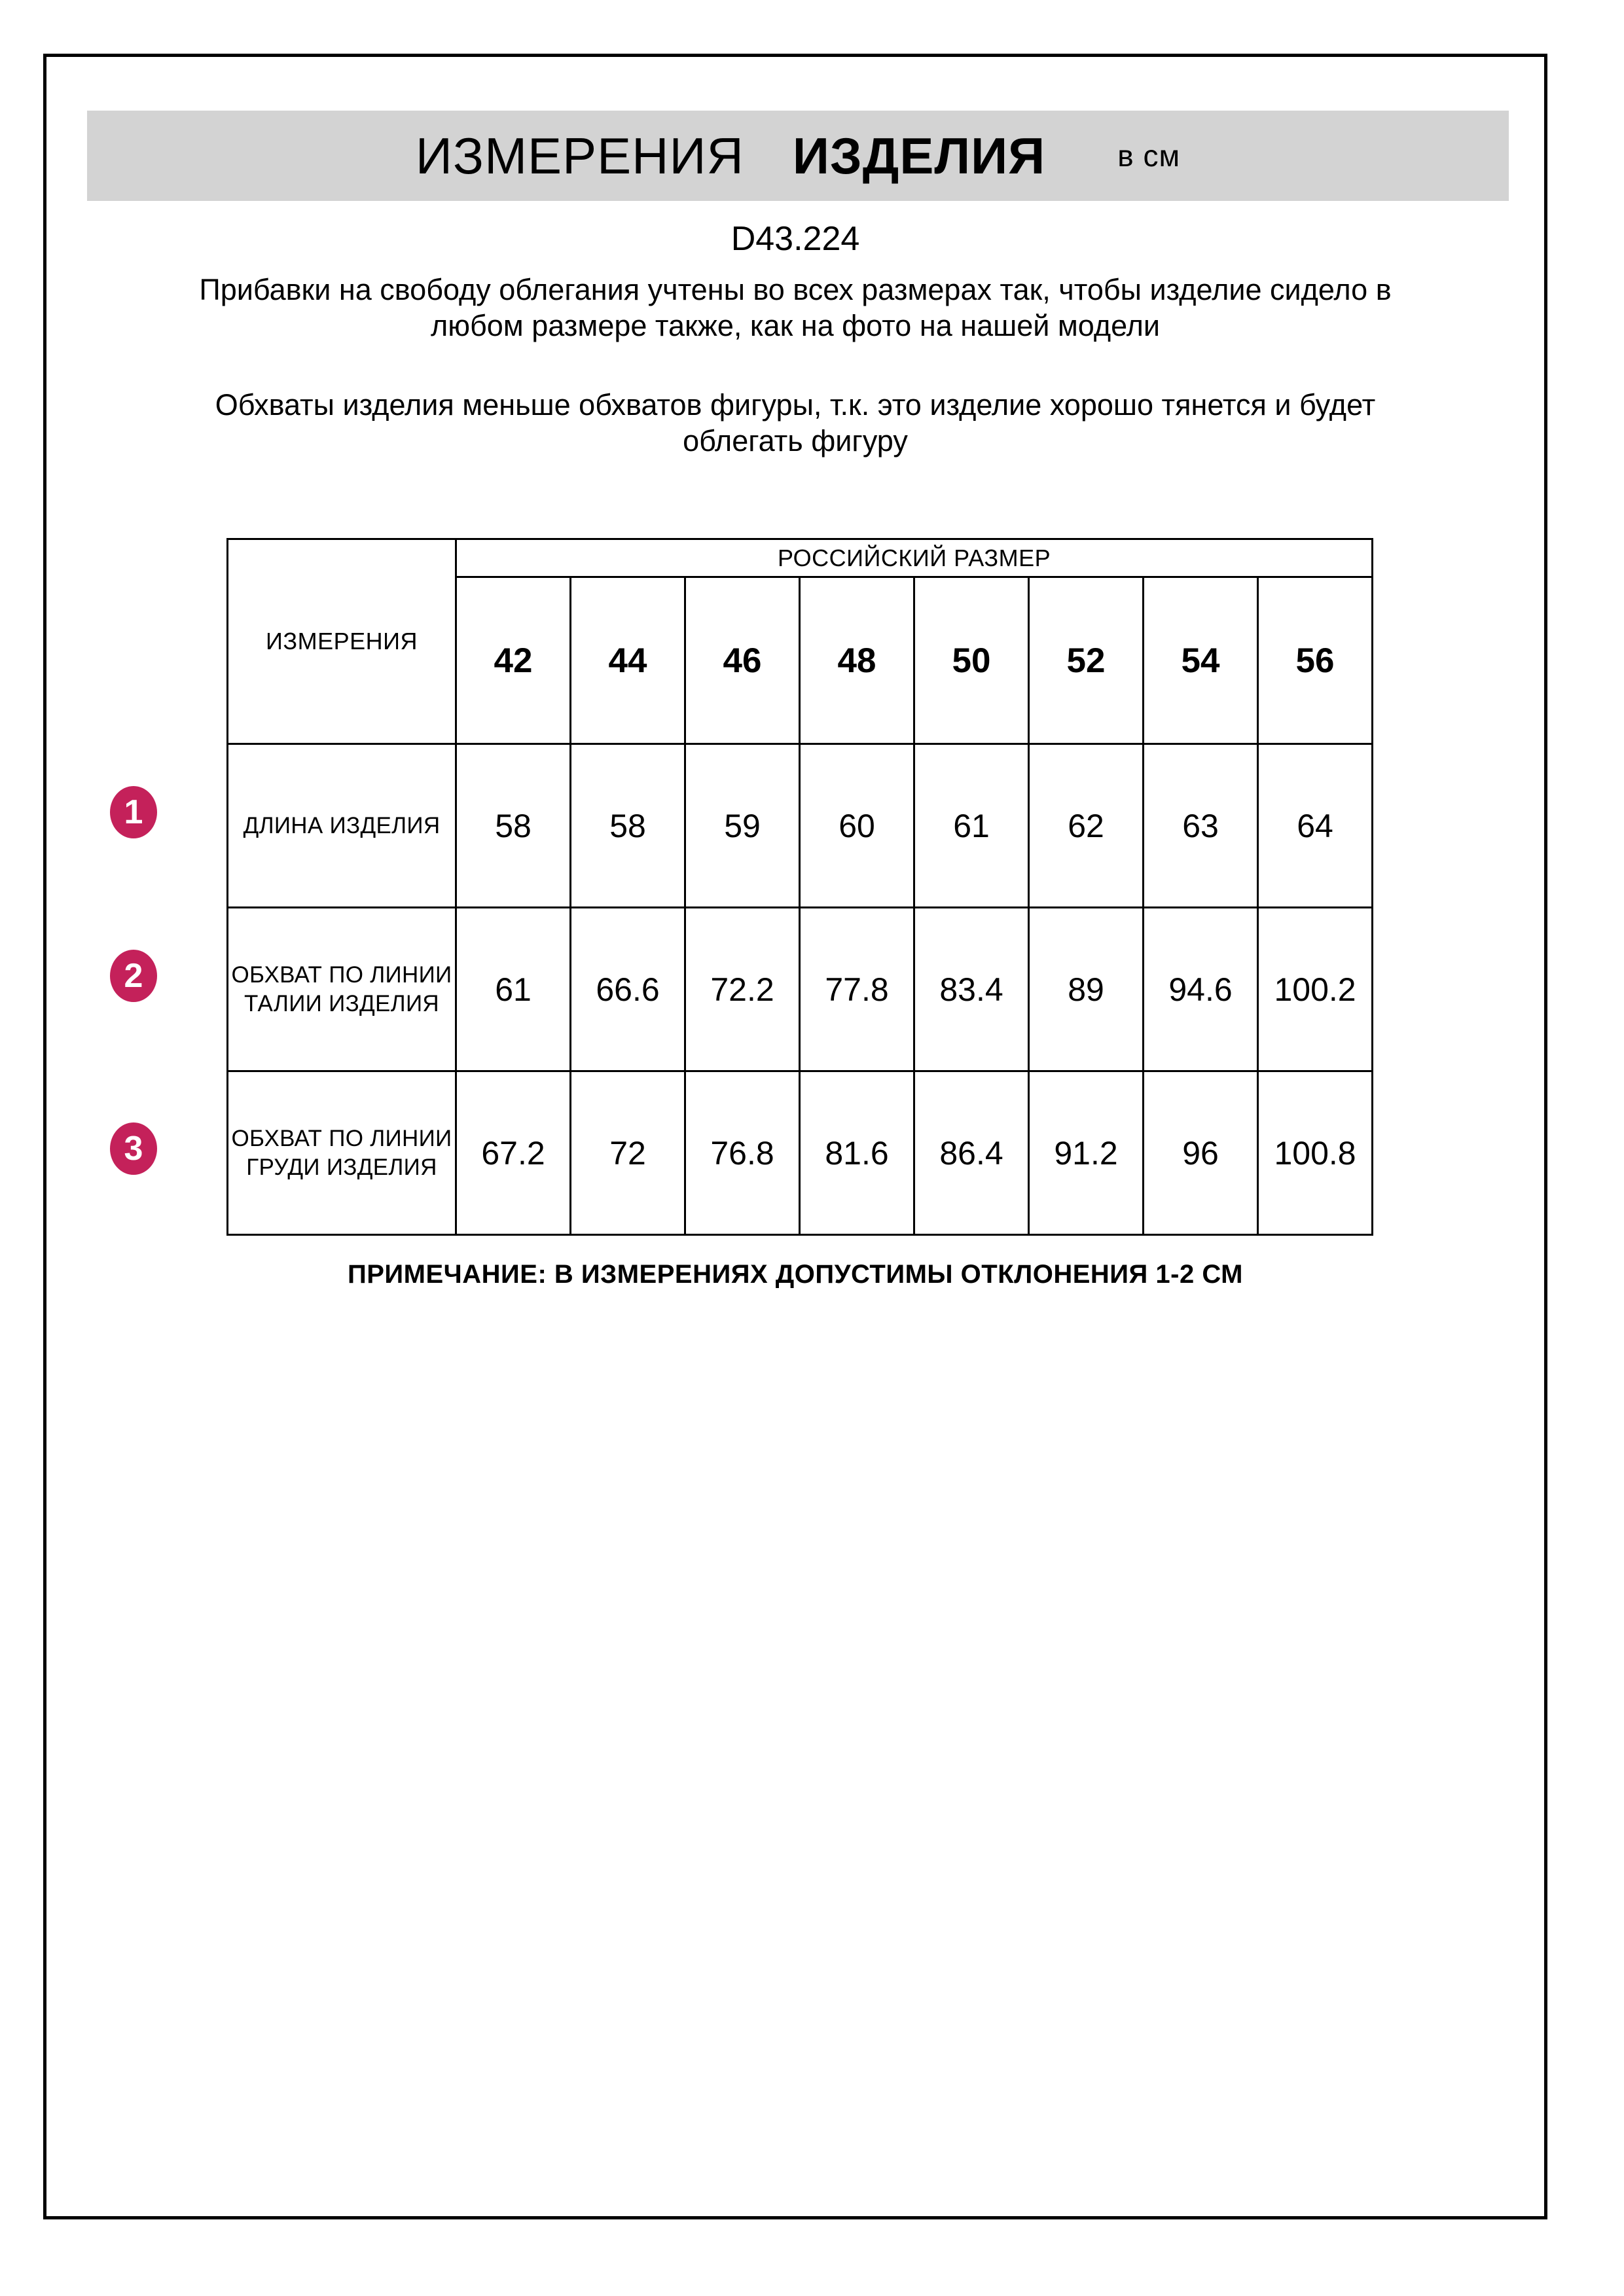  I want to click on title-product: ИЗДЕЛИЯ, so click(919, 155).